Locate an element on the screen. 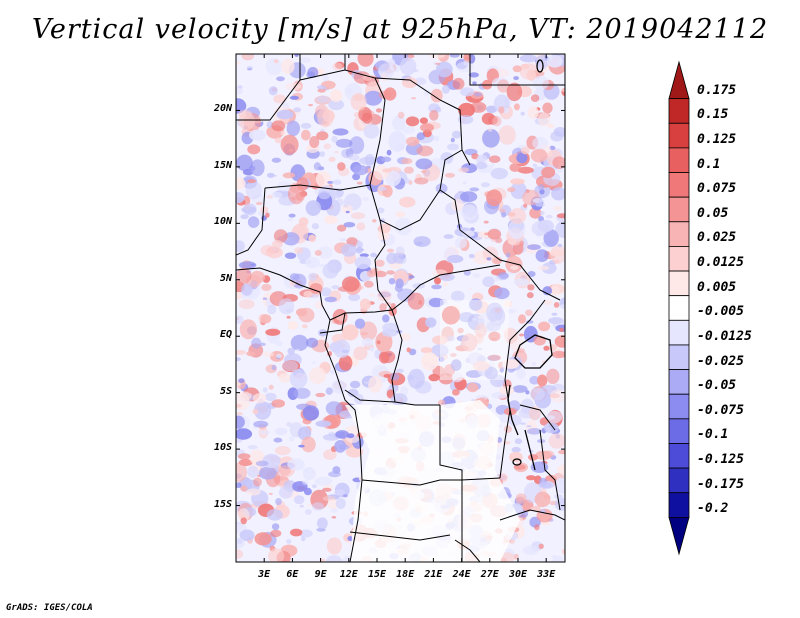  lon-tick-label: 21E is located at coordinates (433, 574).